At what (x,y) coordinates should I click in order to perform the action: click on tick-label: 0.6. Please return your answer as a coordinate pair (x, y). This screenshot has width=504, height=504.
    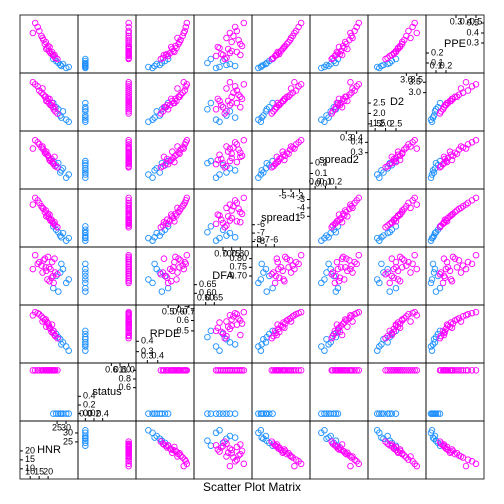
    Looking at the image, I should click on (182, 320).